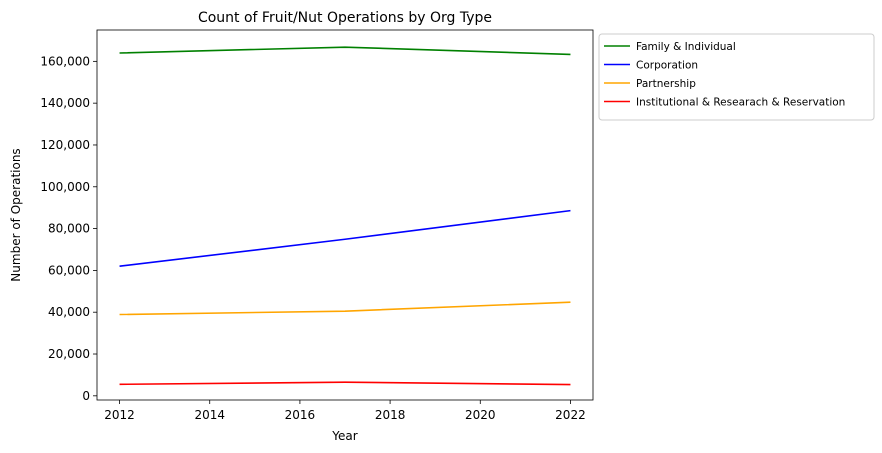 Image resolution: width=882 pixels, height=453 pixels. Describe the element at coordinates (345, 383) in the screenshot. I see `series-line-institutional-researach-reservation` at that location.